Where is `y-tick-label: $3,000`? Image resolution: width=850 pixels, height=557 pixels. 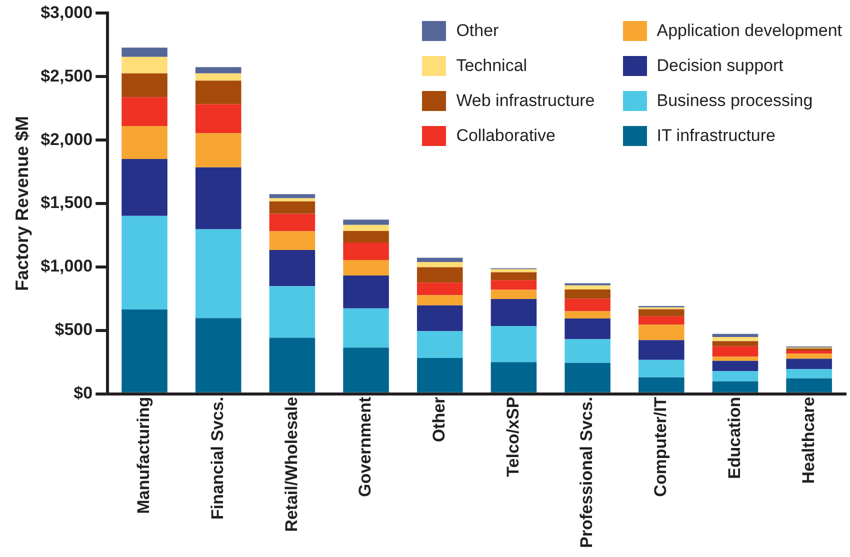 y-tick-label: $3,000 is located at coordinates (66, 12).